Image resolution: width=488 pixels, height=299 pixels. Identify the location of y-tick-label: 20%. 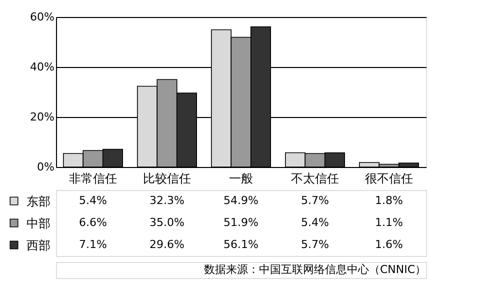
(42, 117).